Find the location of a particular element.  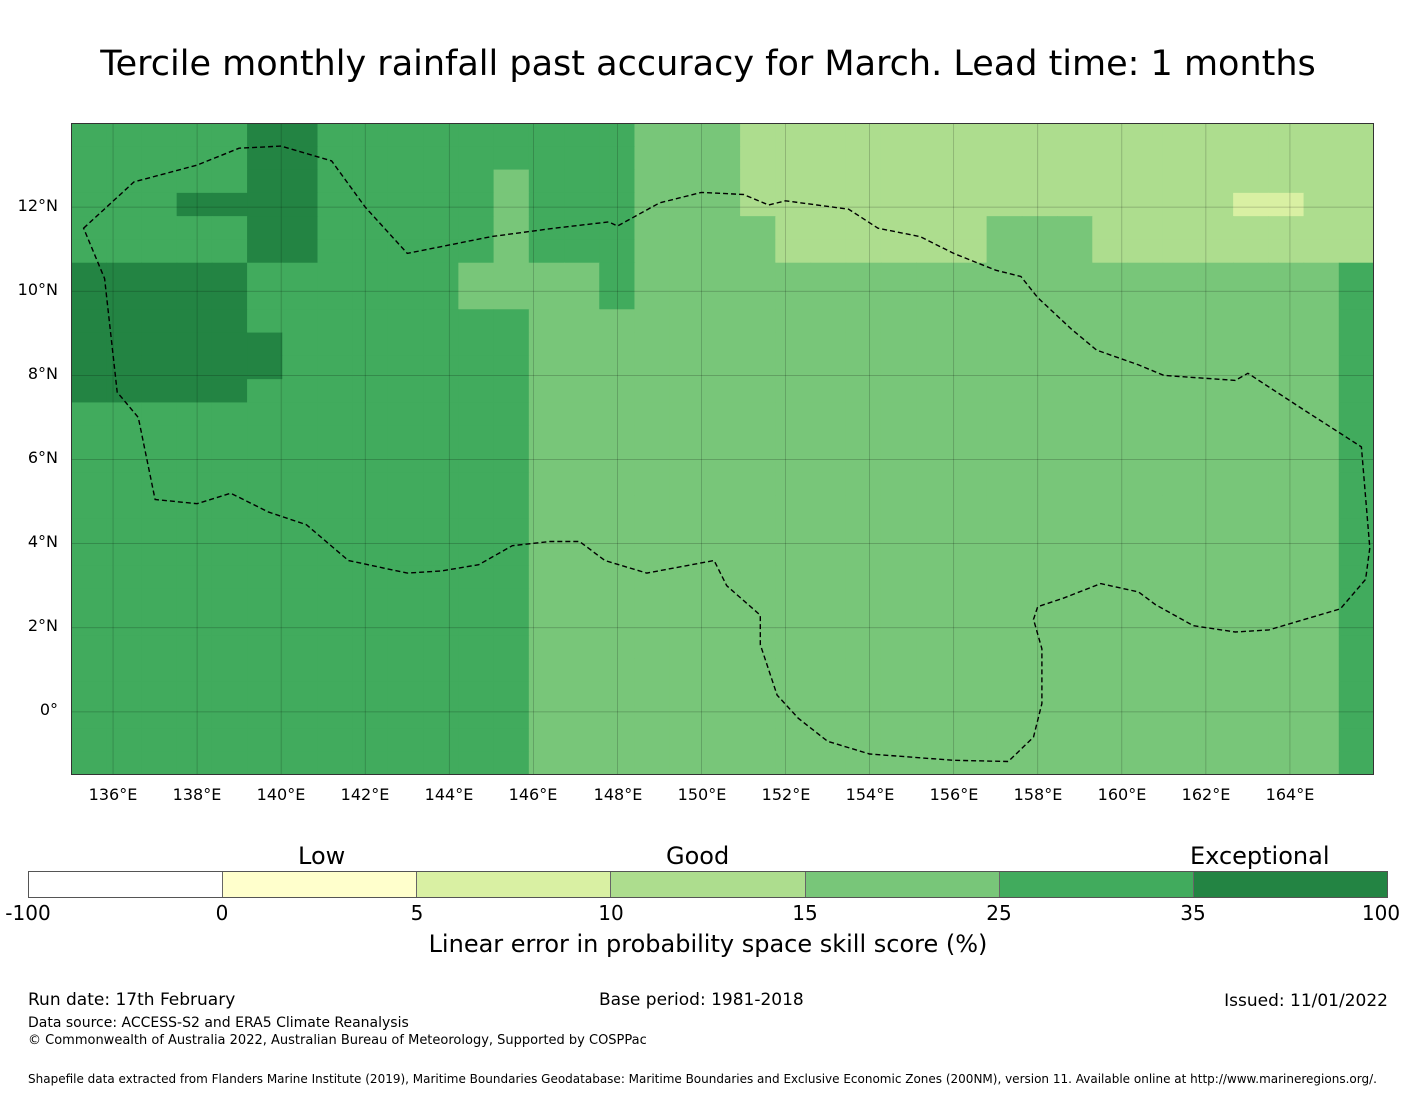

legend-category-low: Low is located at coordinates (322, 856).